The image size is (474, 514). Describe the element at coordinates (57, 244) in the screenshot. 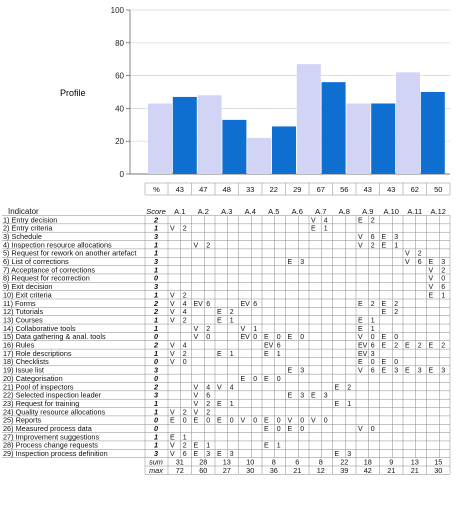

I see `indicator-label: 4) Inspection resource allocations` at that location.